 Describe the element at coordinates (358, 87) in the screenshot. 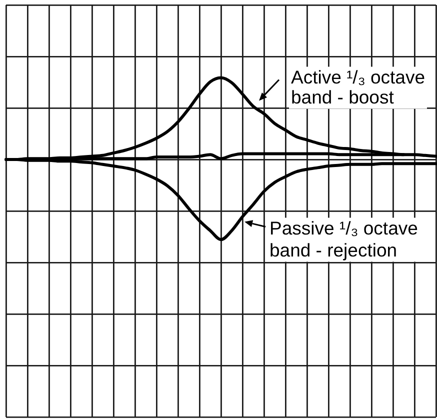

I see `legend-label: Active ¹/₃ octave band - boost` at that location.